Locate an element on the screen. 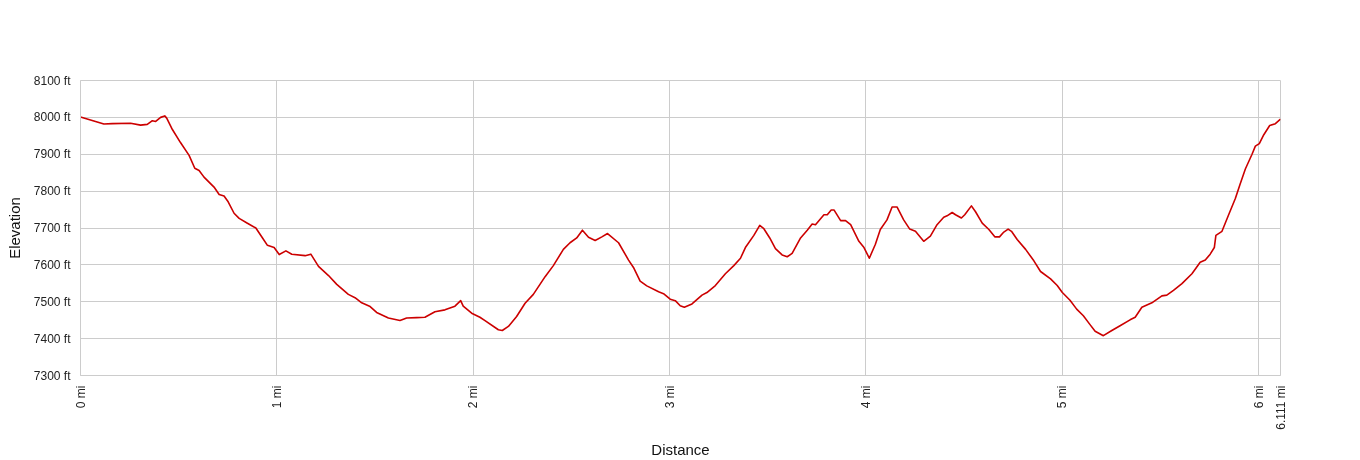 The height and width of the screenshot is (460, 1360). y-tick-label: 7600 ft is located at coordinates (52, 264).